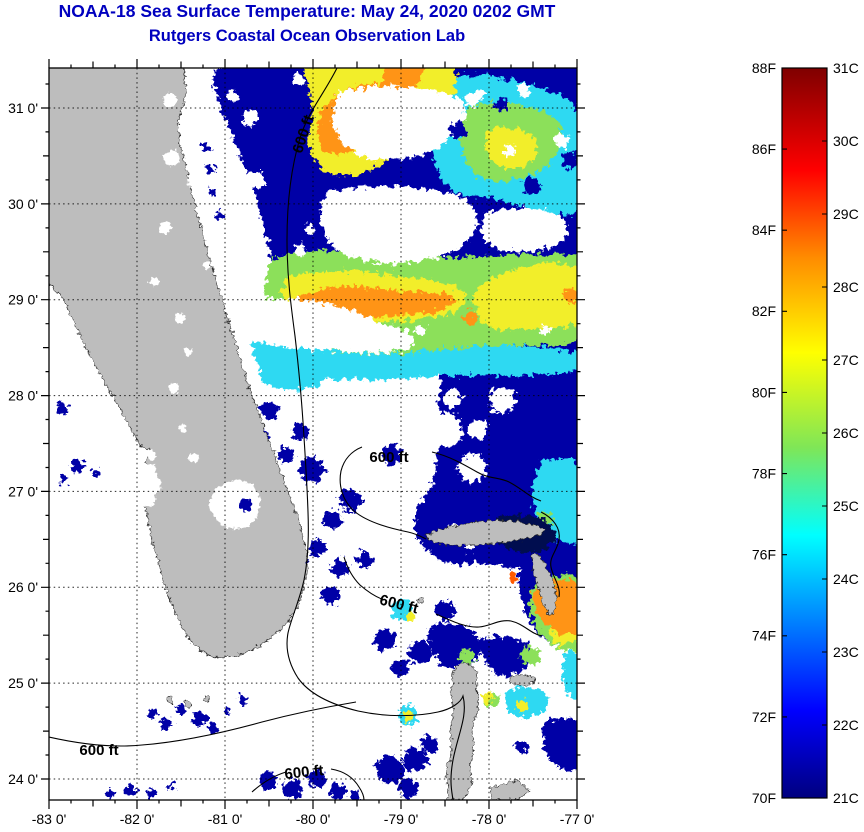 The width and height of the screenshot is (864, 832). Describe the element at coordinates (307, 36) in the screenshot. I see `title-line-2: Rutgers Coastal Ocean Observation Lab` at that location.